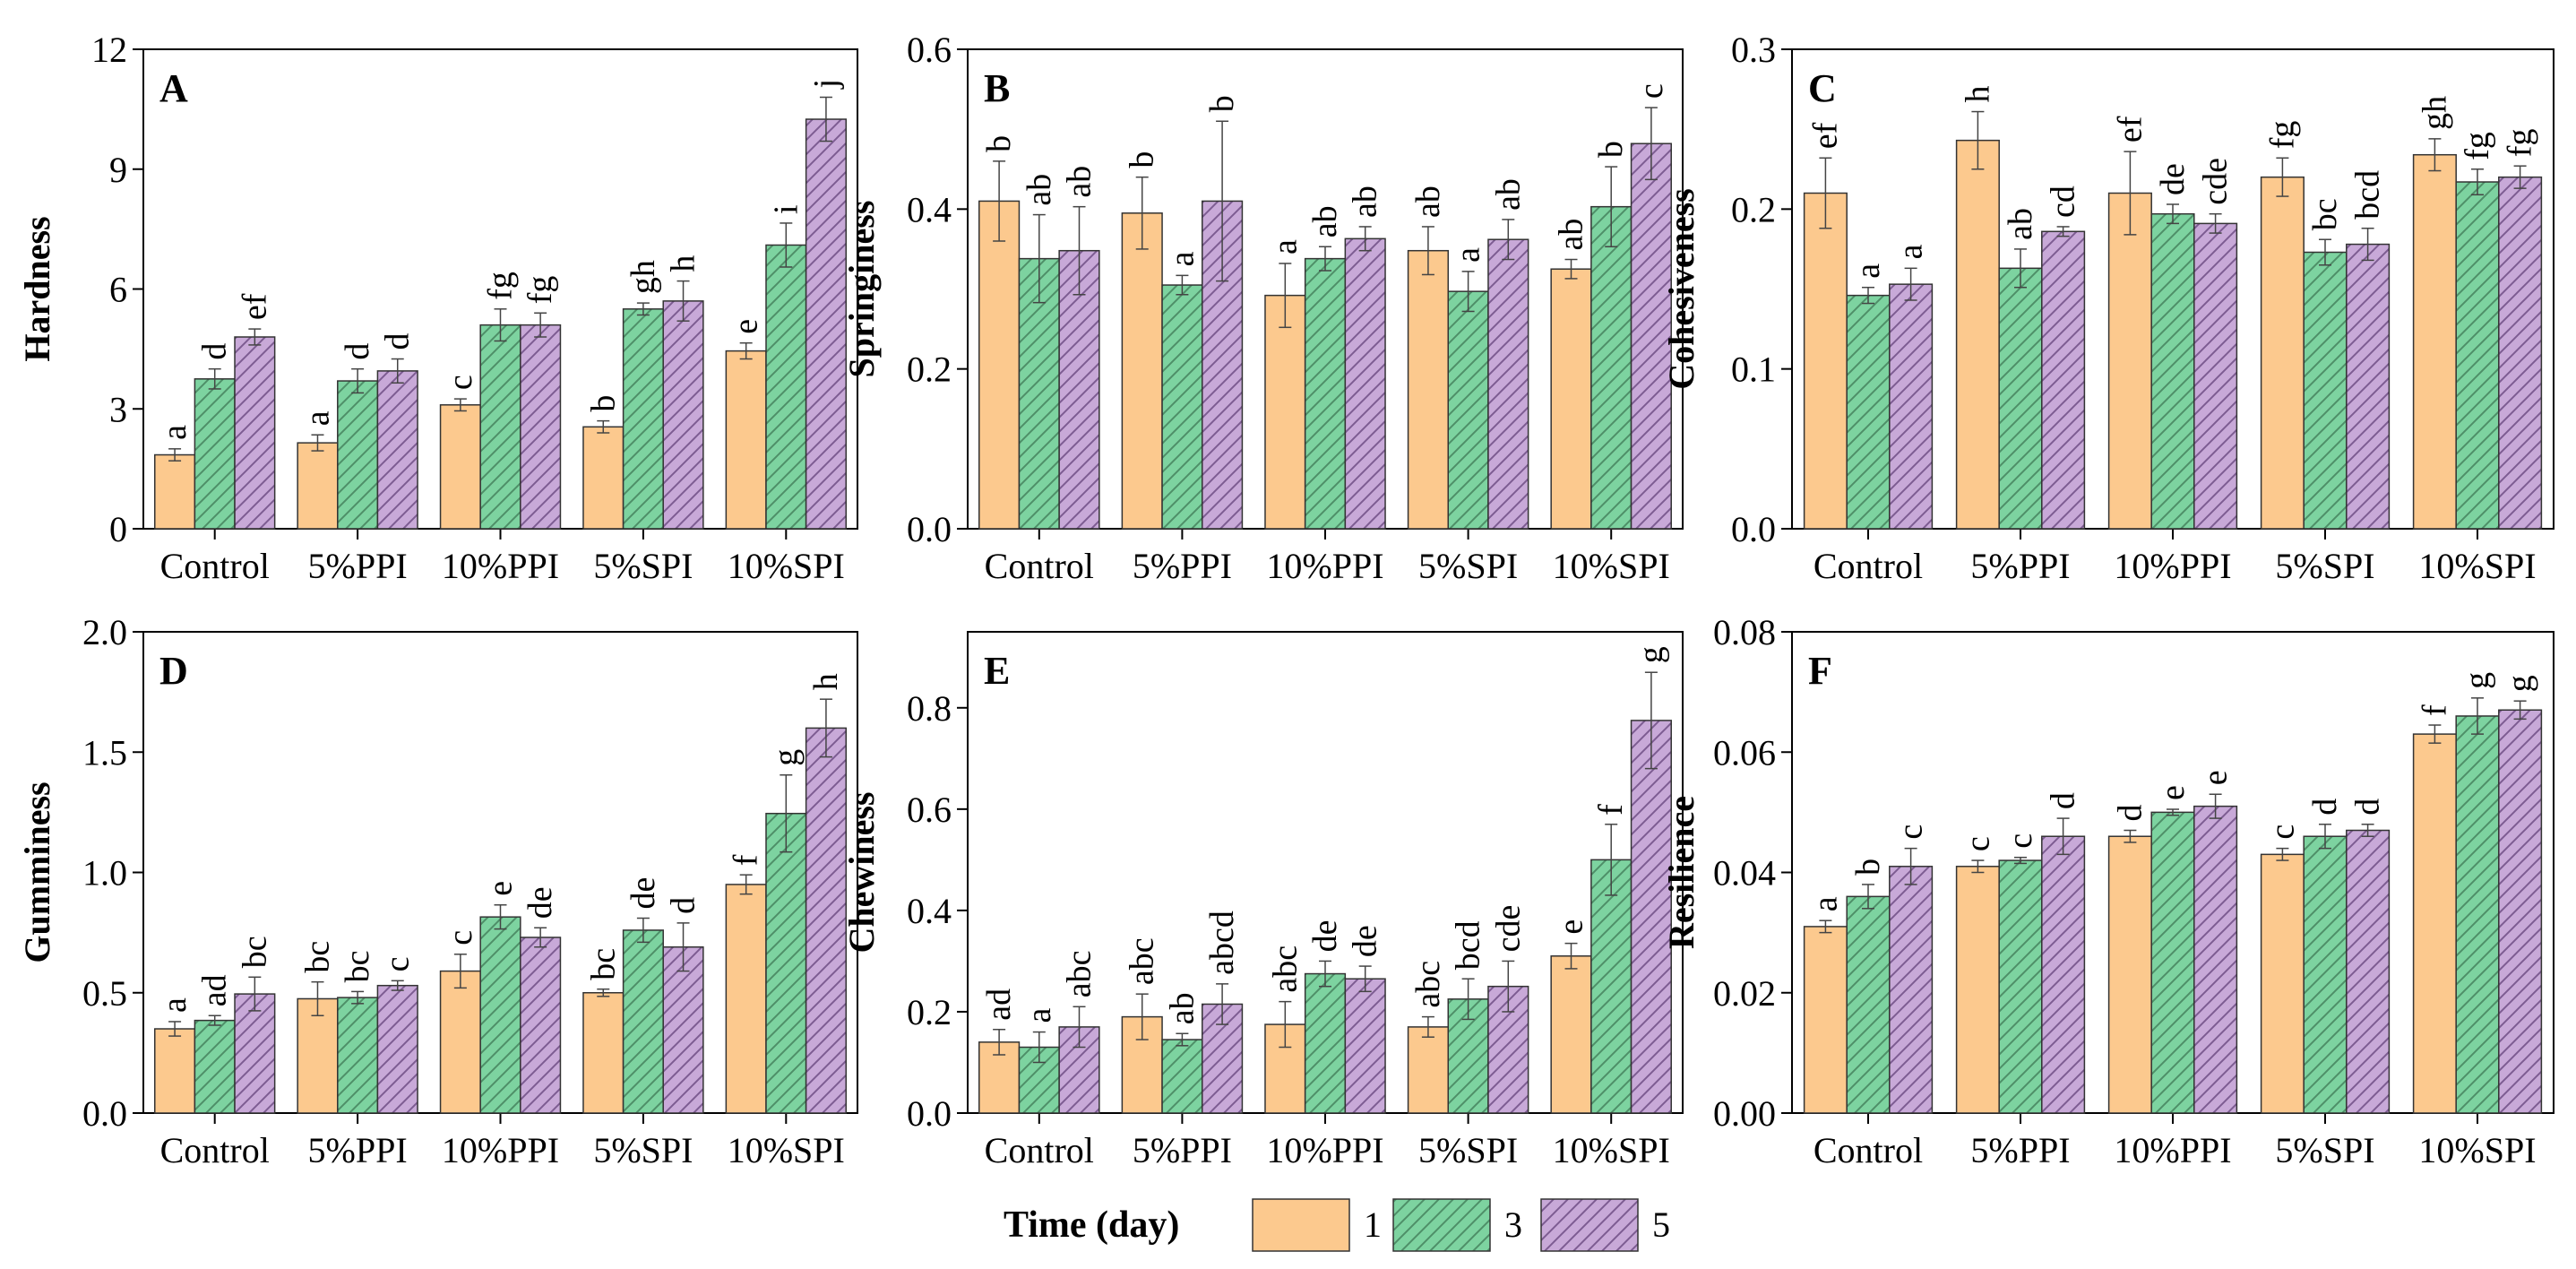 The height and width of the screenshot is (1269, 2576). I want to click on panel-letter: A, so click(173, 88).